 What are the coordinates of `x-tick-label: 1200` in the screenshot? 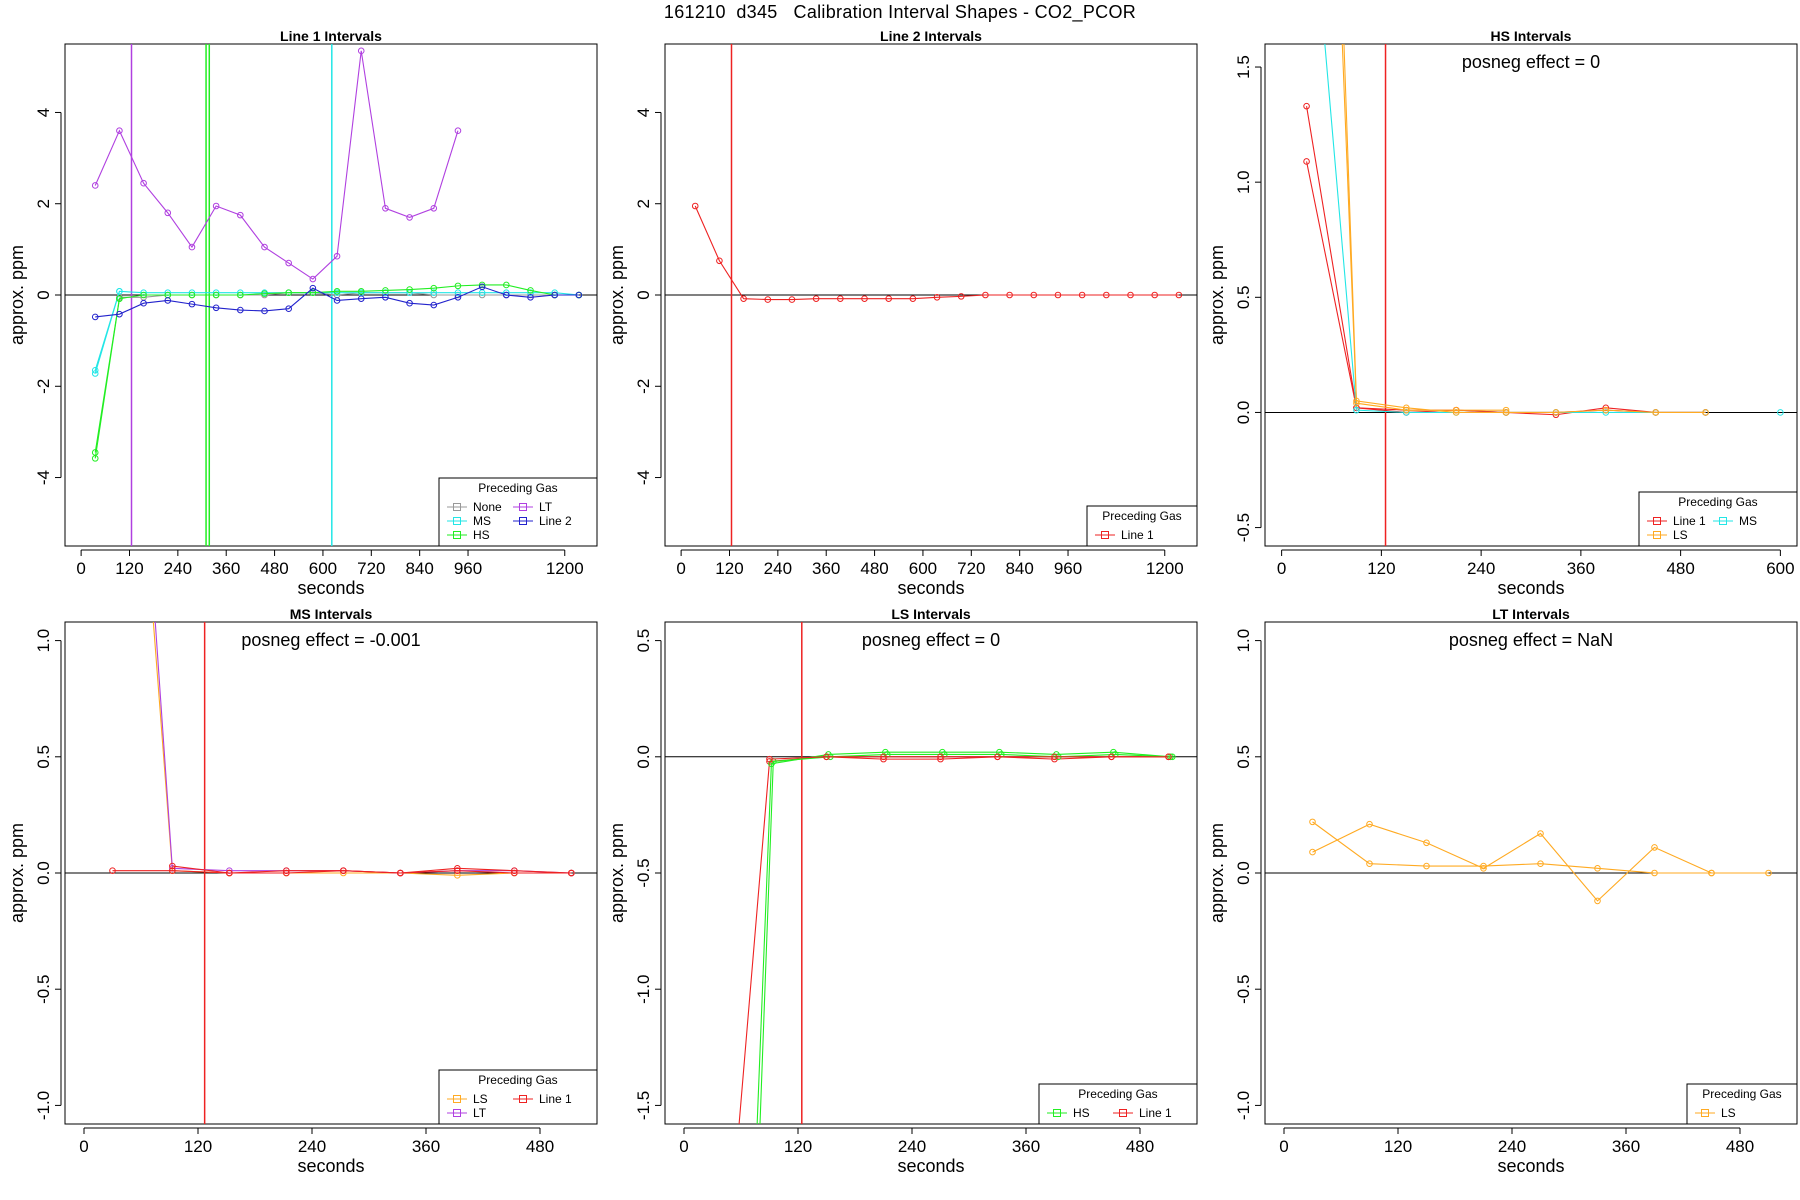 It's located at (565, 568).